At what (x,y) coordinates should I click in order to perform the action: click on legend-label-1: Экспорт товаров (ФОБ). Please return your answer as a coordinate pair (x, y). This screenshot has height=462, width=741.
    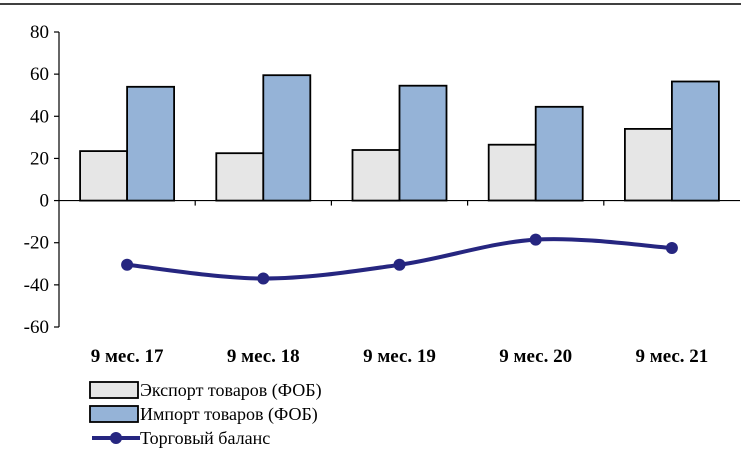
    Looking at the image, I should click on (231, 390).